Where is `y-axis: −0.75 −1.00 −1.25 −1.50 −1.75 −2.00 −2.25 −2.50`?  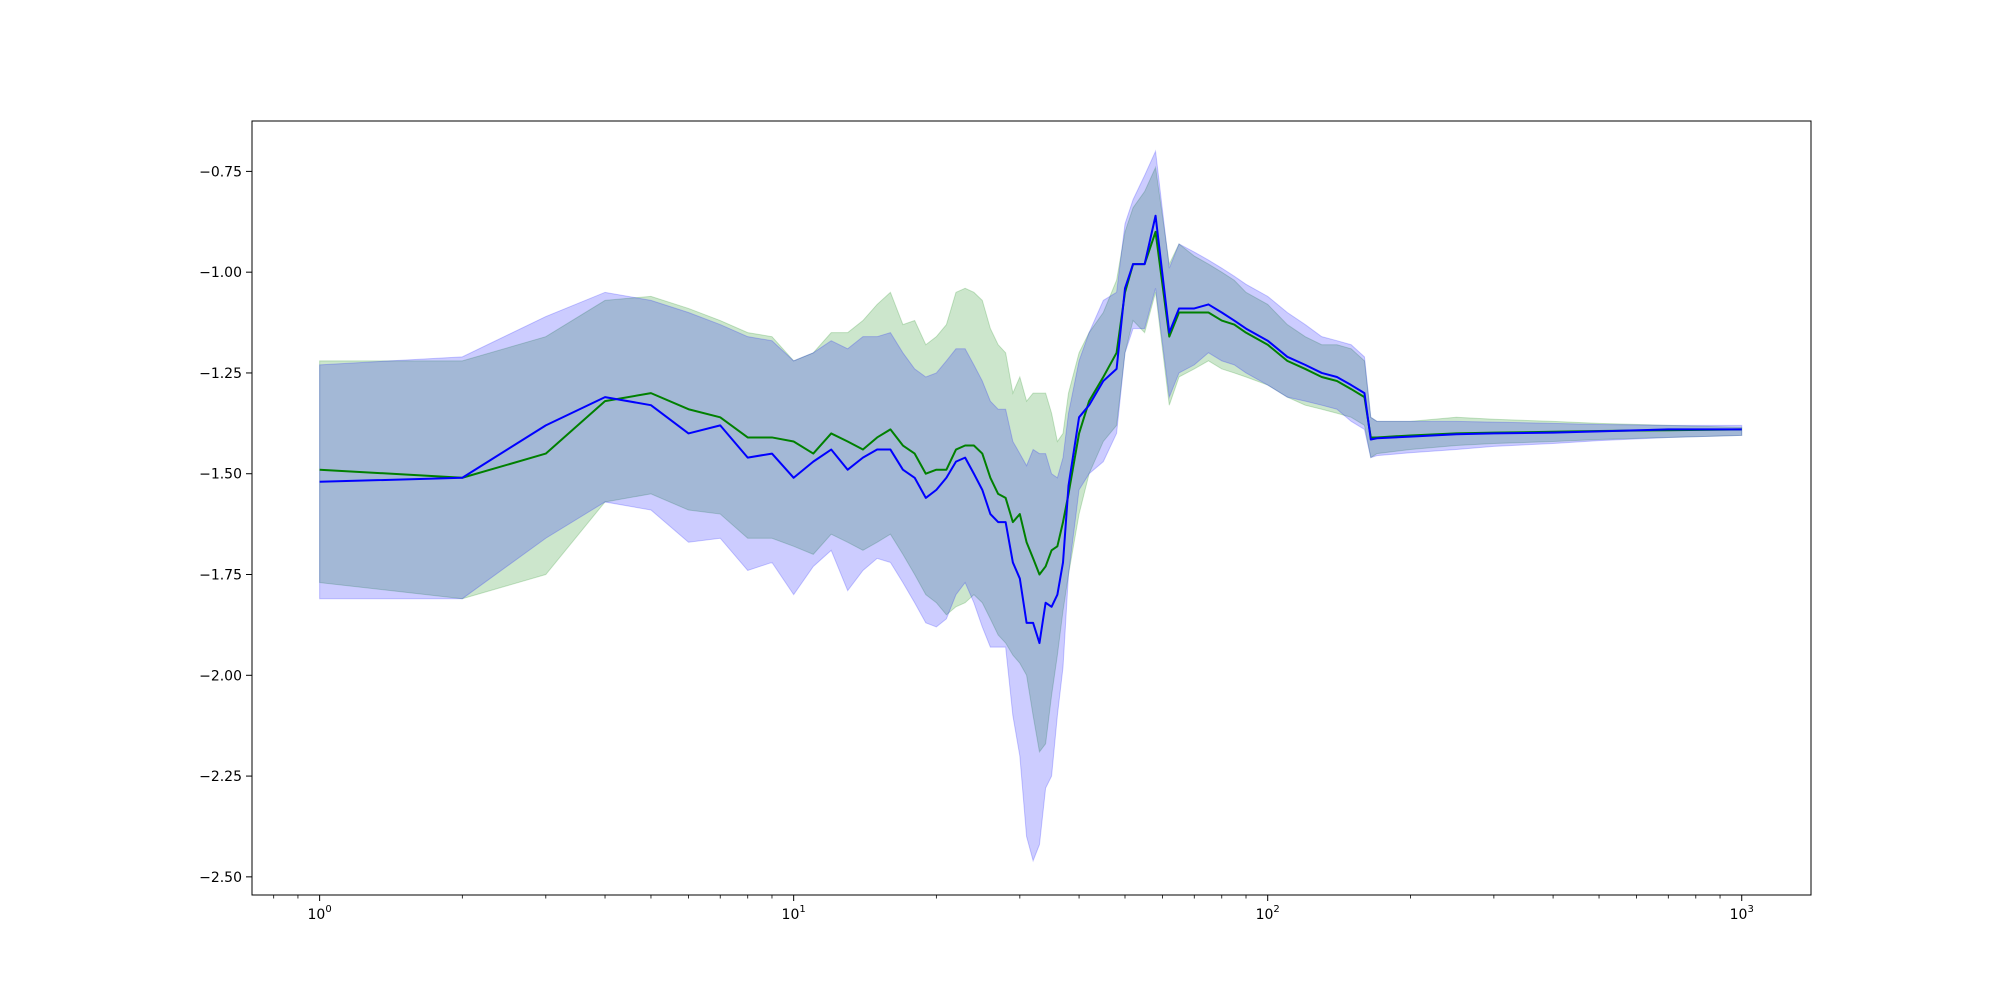 y-axis: −0.75 −1.00 −1.25 −1.50 −1.75 −2.00 −2.25 −2.50 is located at coordinates (225, 525).